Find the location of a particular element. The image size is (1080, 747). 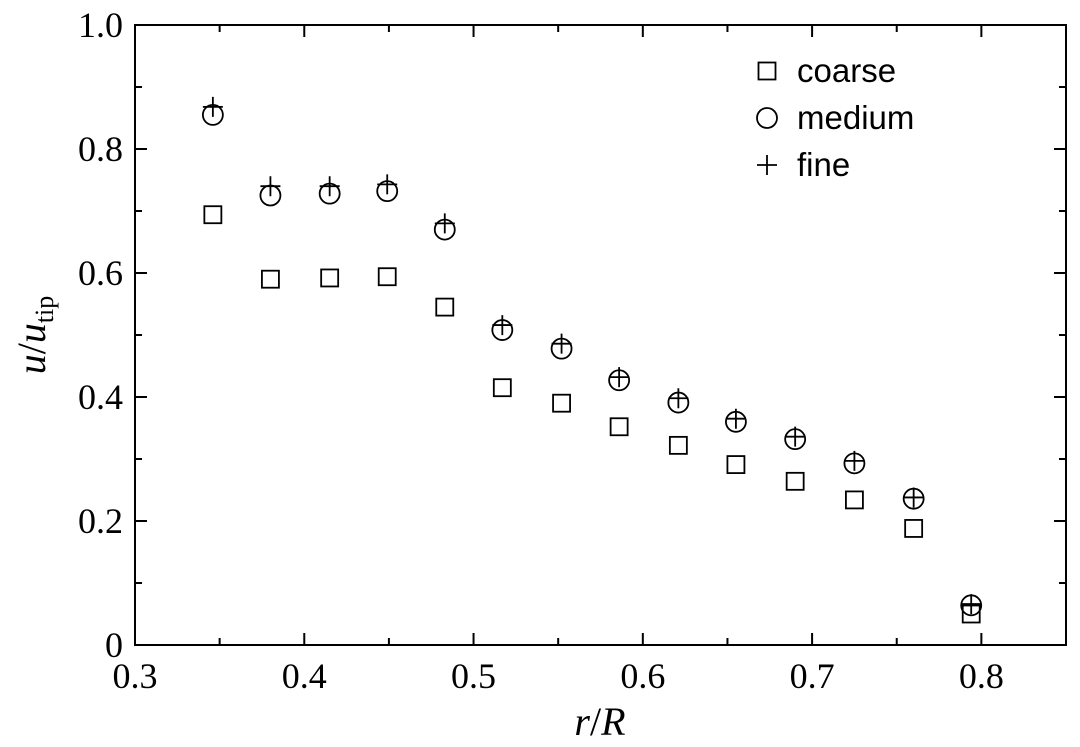

legend-fine-label: fine is located at coordinates (823, 164).